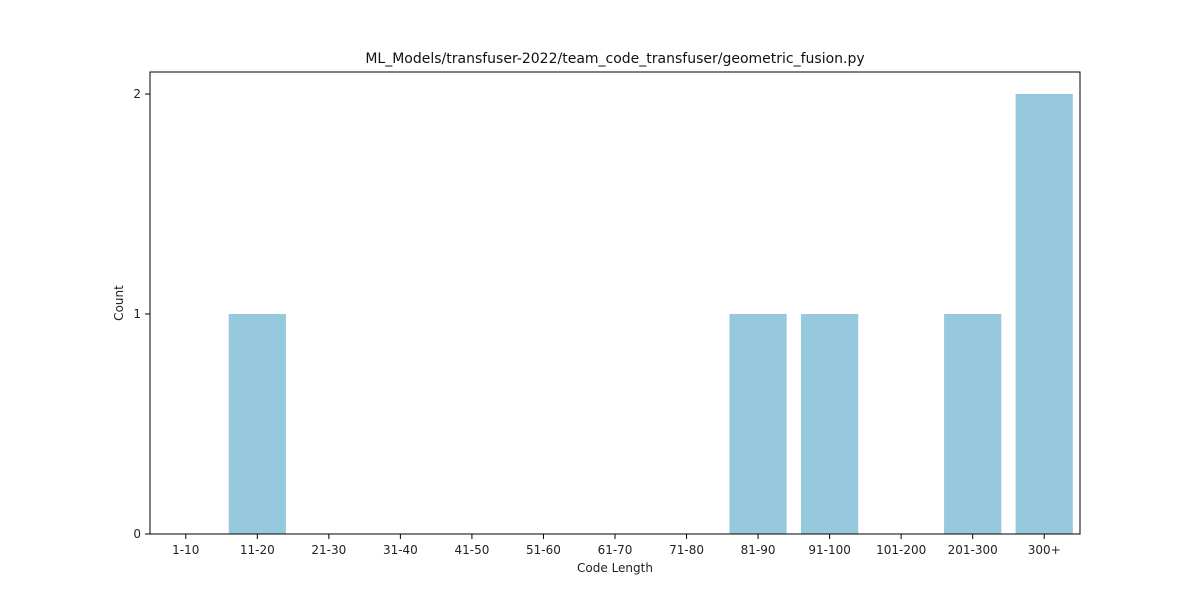 Image resolution: width=1200 pixels, height=600 pixels. Describe the element at coordinates (471, 550) in the screenshot. I see `x-tick-label: 41-50` at that location.